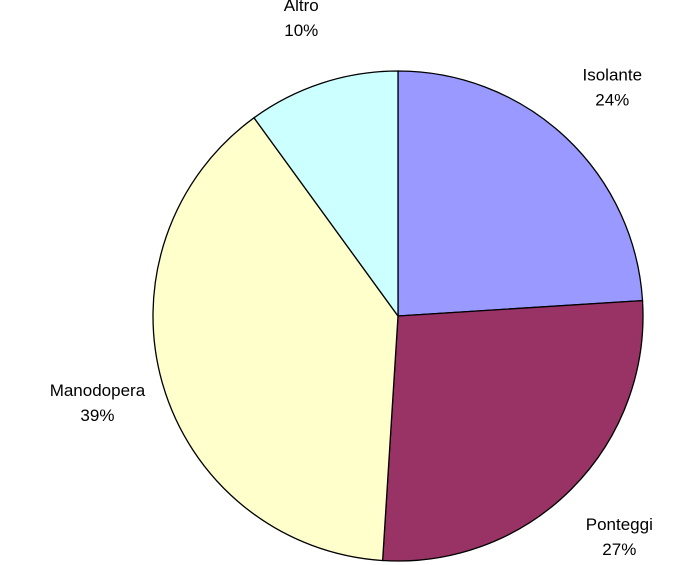 Image resolution: width=675 pixels, height=565 pixels. What do you see at coordinates (301, 7) in the screenshot?
I see `slice-label: Altro` at bounding box center [301, 7].